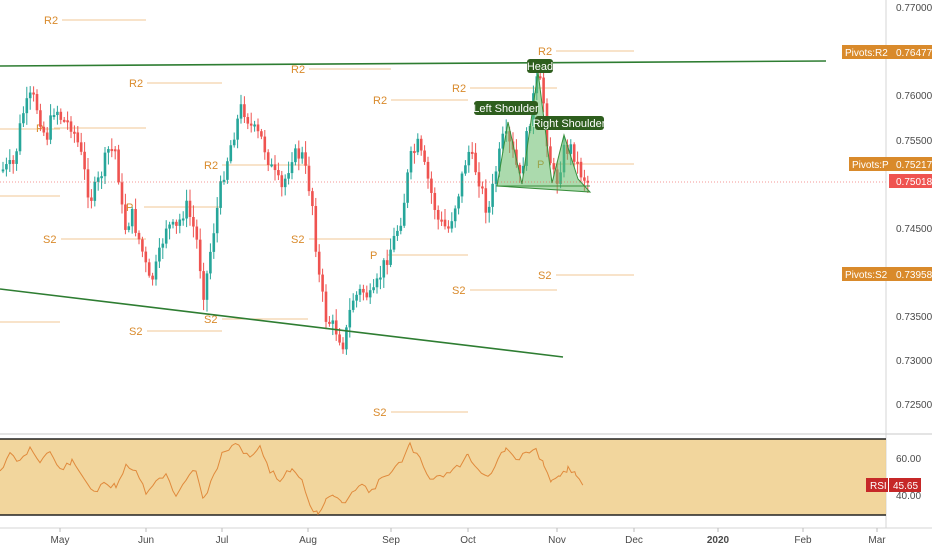  What do you see at coordinates (557, 540) in the screenshot?
I see `time-tick-label: Nov` at bounding box center [557, 540].